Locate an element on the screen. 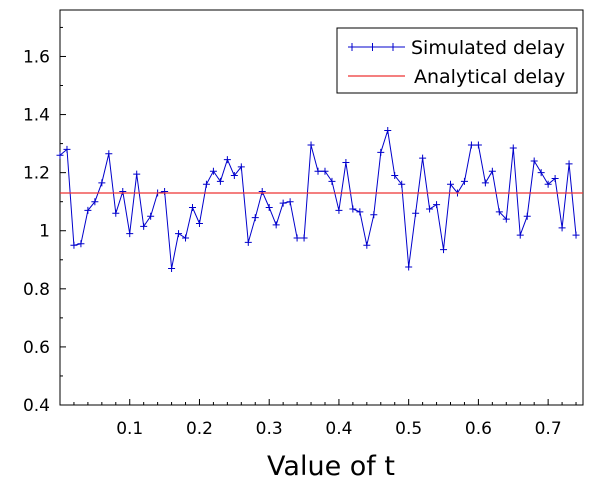 This screenshot has height=482, width=591. legend: Simulated delay Analytical delay is located at coordinates (457, 60).